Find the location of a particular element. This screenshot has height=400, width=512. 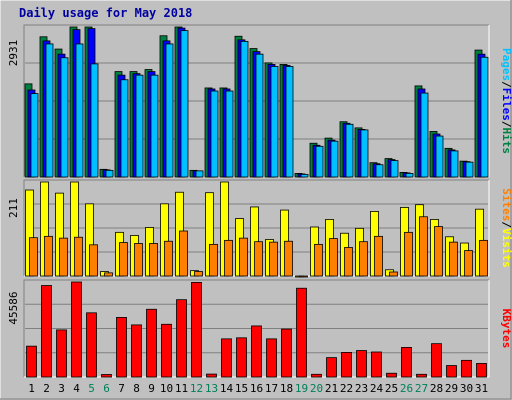

day-label: 25 is located at coordinates (391, 388).